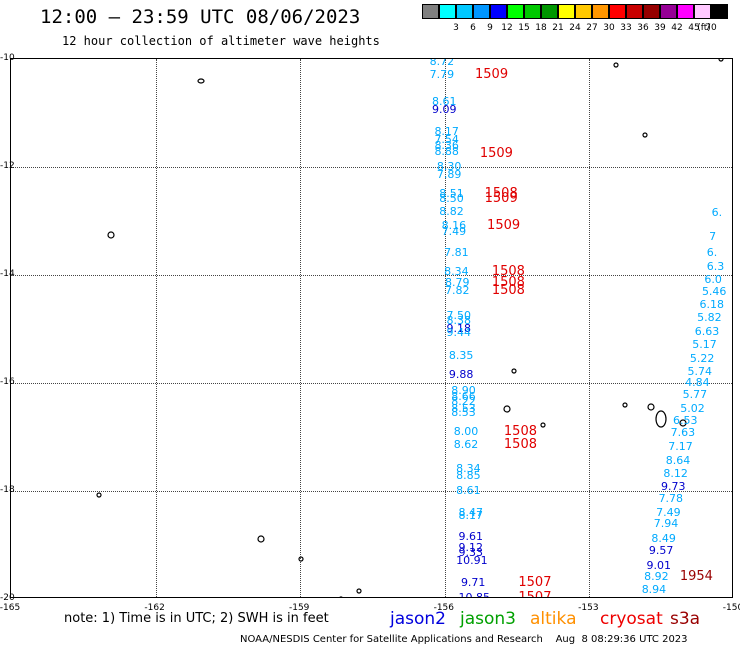 This screenshot has height=650, width=740. I want to click on wave-height-label: 5.02, so click(692, 408).